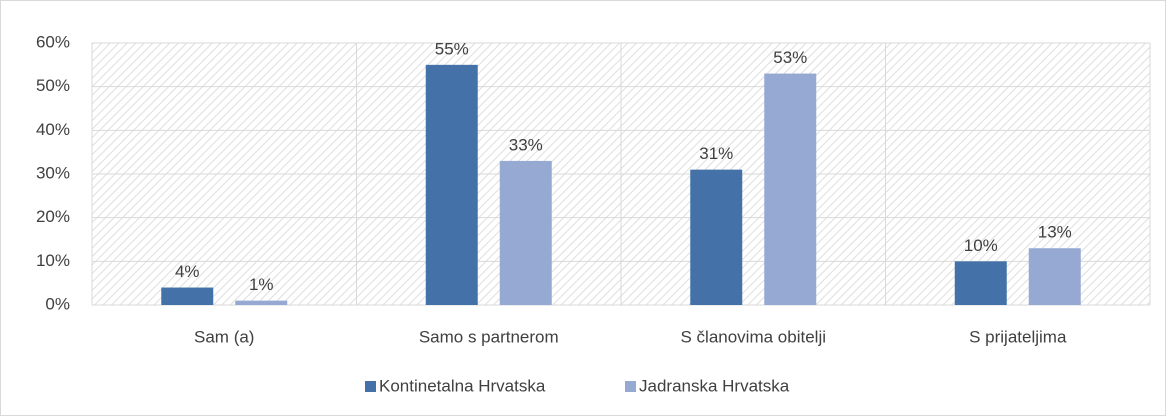 The width and height of the screenshot is (1170, 419). I want to click on legend-label: Jadranska Hrvatska, so click(714, 385).